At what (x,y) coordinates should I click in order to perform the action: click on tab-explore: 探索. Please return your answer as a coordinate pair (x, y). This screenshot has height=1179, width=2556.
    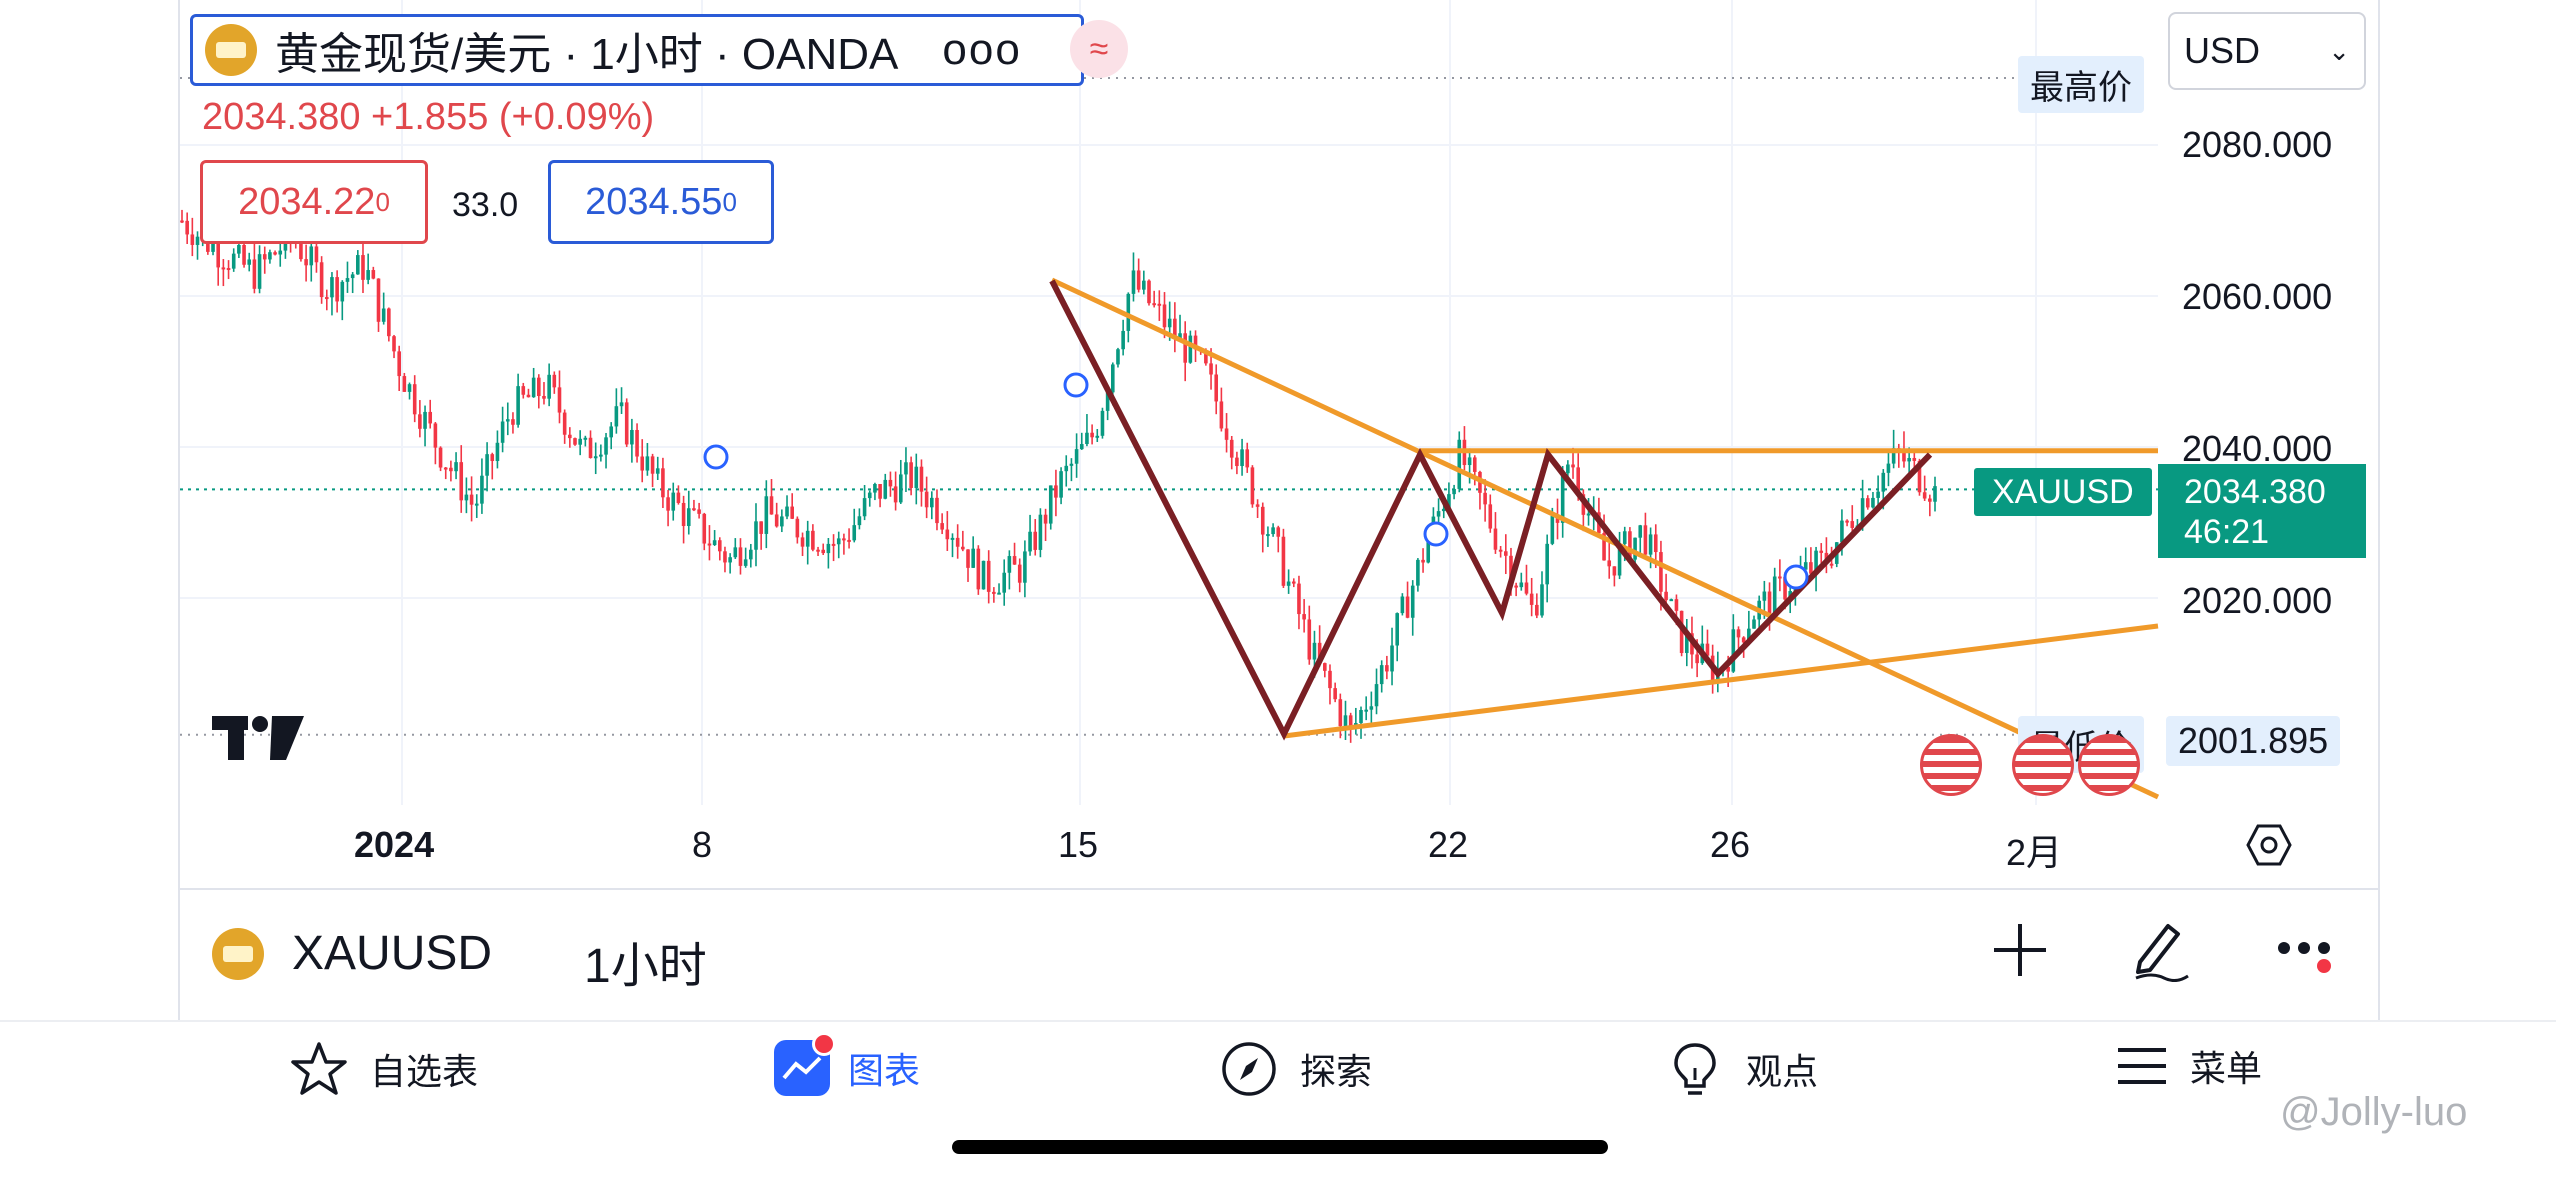
    Looking at the image, I should click on (1296, 1069).